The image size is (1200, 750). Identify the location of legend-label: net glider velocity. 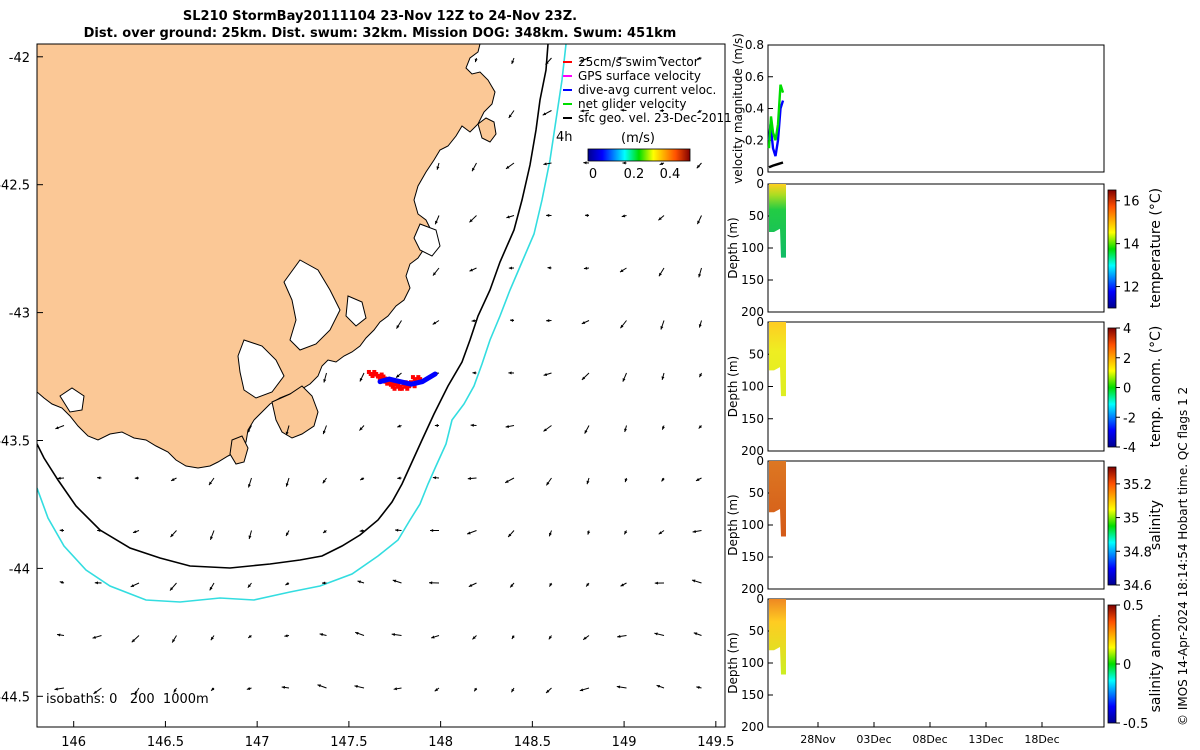
(632, 104).